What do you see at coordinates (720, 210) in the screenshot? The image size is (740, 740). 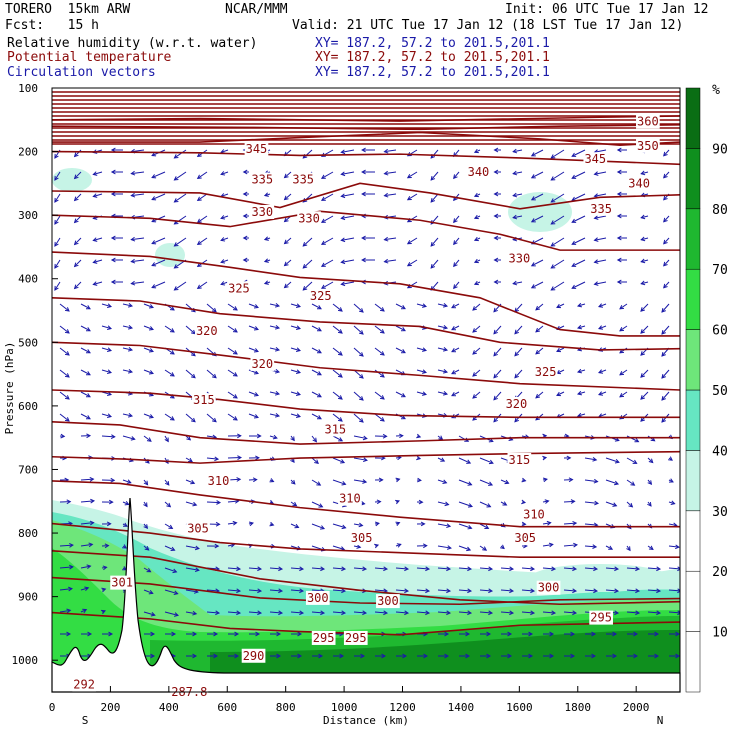 I see `colorbar-level: 80` at bounding box center [720, 210].